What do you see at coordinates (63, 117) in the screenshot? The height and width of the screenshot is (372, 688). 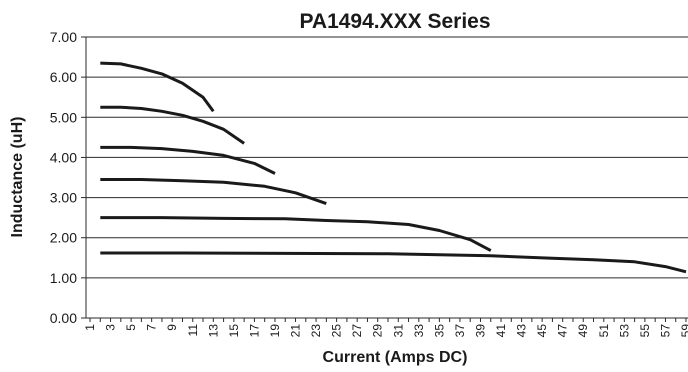 I see `y-tick-label: 5.00` at bounding box center [63, 117].